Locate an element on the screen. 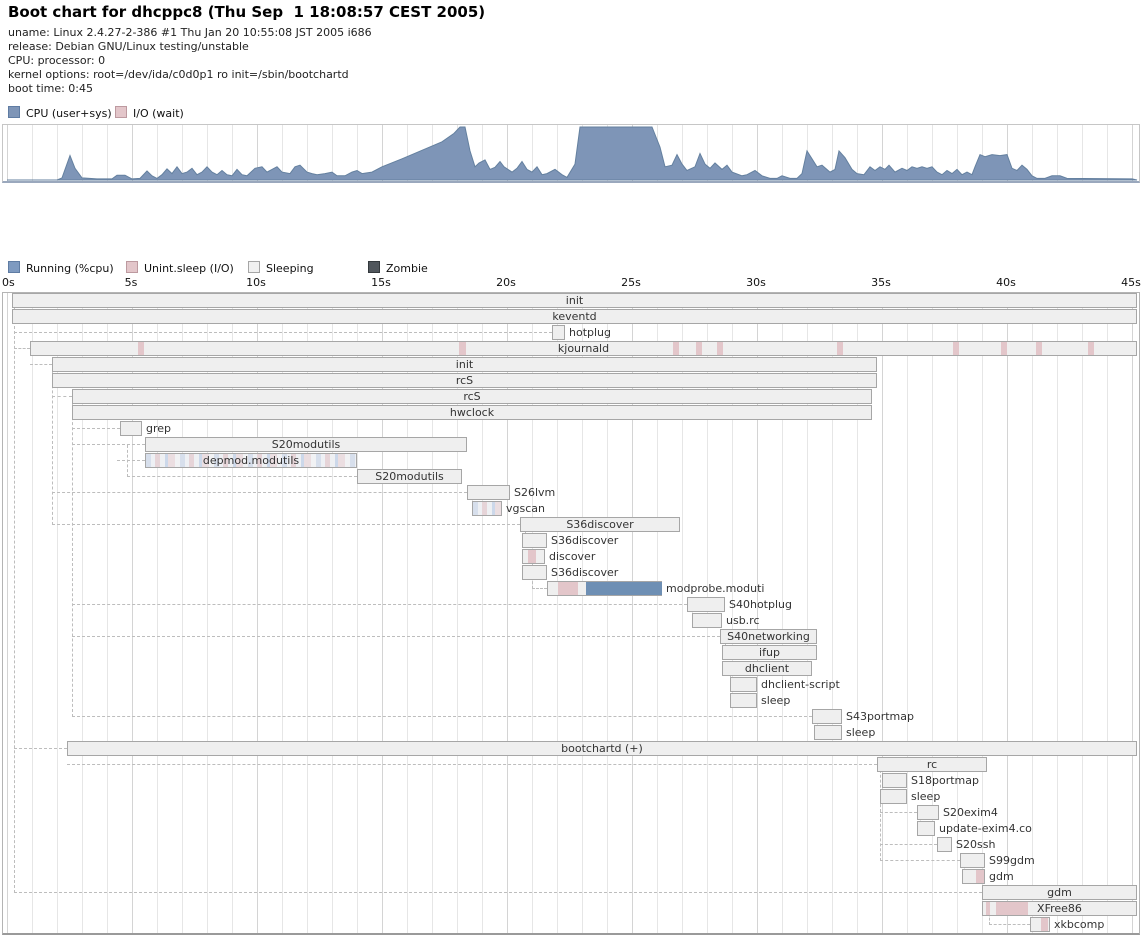 The image size is (1147, 940). io-swatch-icon is located at coordinates (121, 112).